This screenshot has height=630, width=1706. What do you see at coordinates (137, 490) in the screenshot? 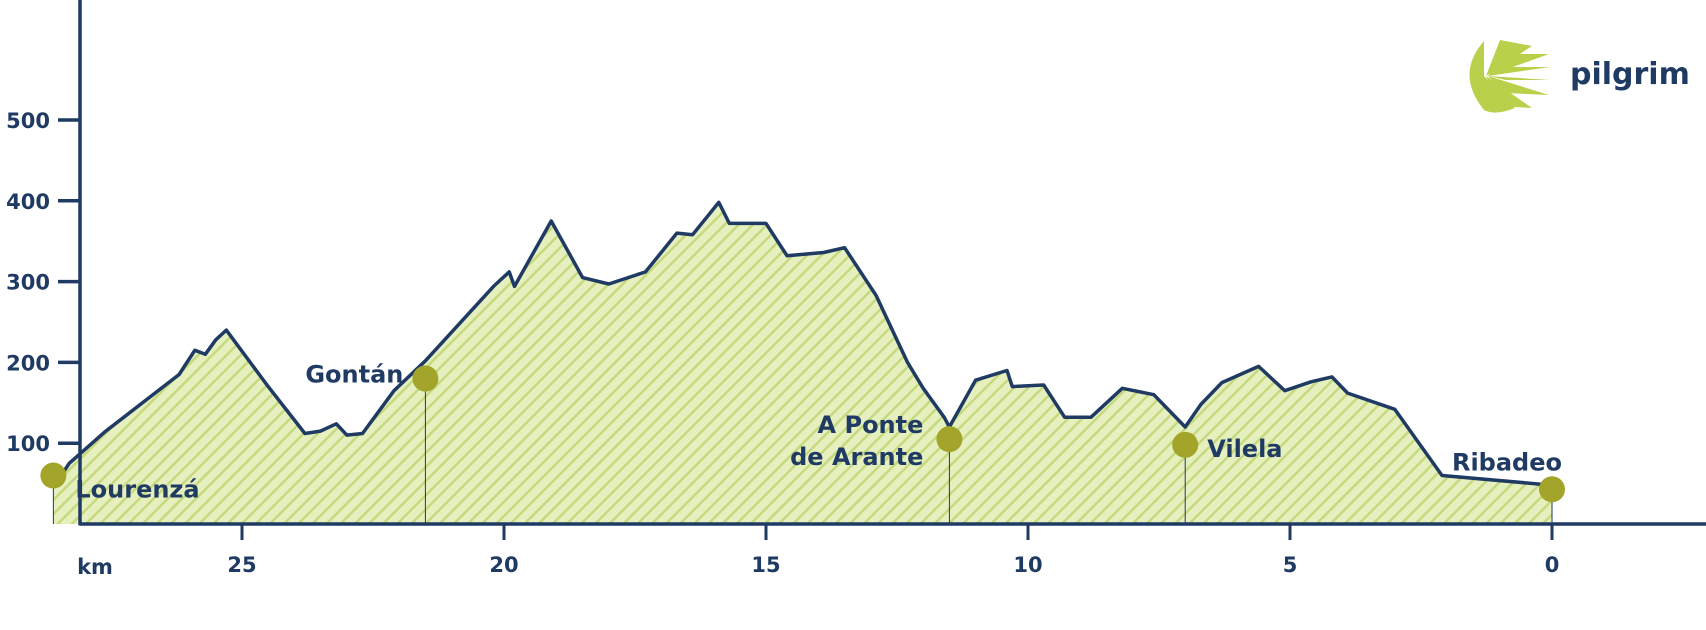
I see `waypoint-label: Lourenzá` at bounding box center [137, 490].